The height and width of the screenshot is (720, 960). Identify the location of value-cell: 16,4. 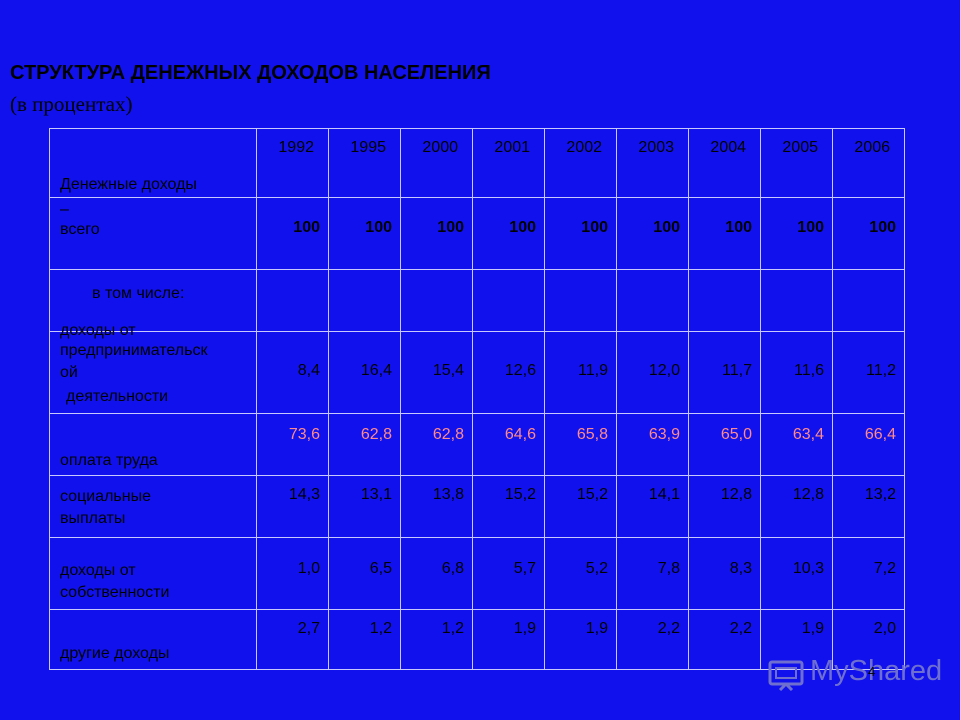
(364, 372).